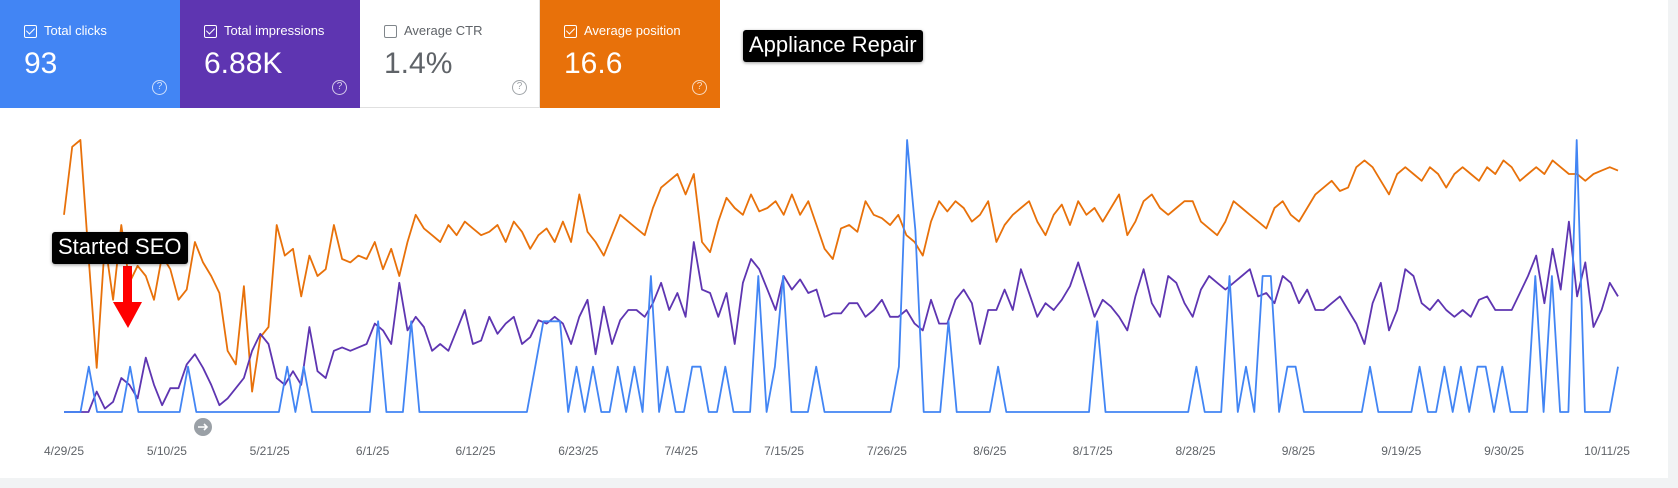  Describe the element at coordinates (1401, 451) in the screenshot. I see `x-tick-label: 9/19/25` at that location.